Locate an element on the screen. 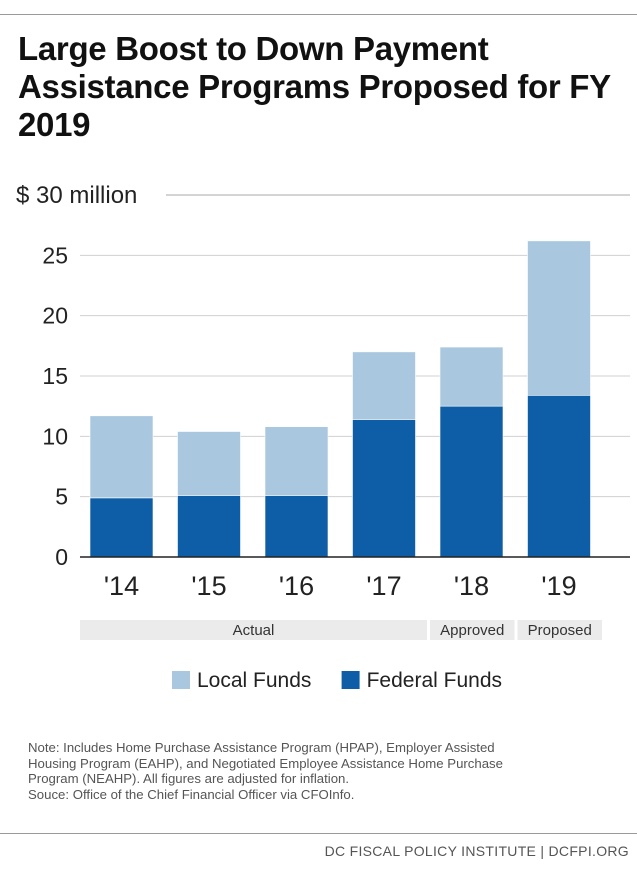 This screenshot has width=637, height=869. top-rule is located at coordinates (318, 14).